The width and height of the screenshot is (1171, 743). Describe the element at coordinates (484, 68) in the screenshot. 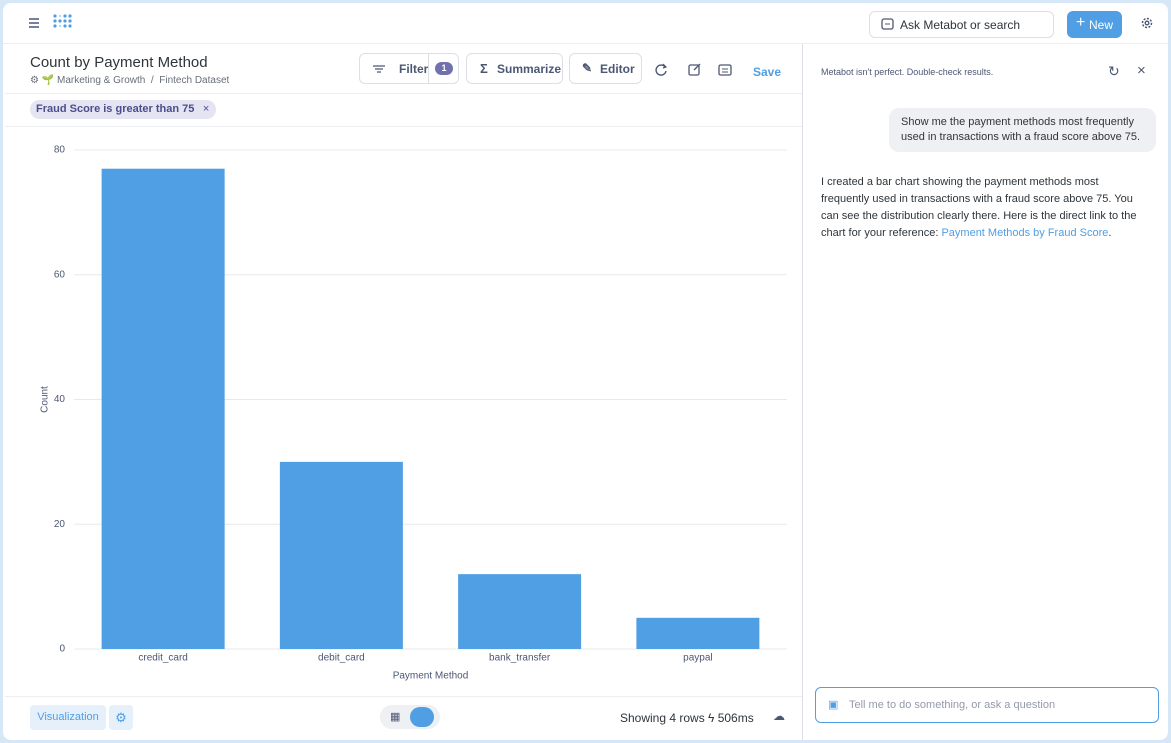

I see `sigma-icon: Σ` at that location.